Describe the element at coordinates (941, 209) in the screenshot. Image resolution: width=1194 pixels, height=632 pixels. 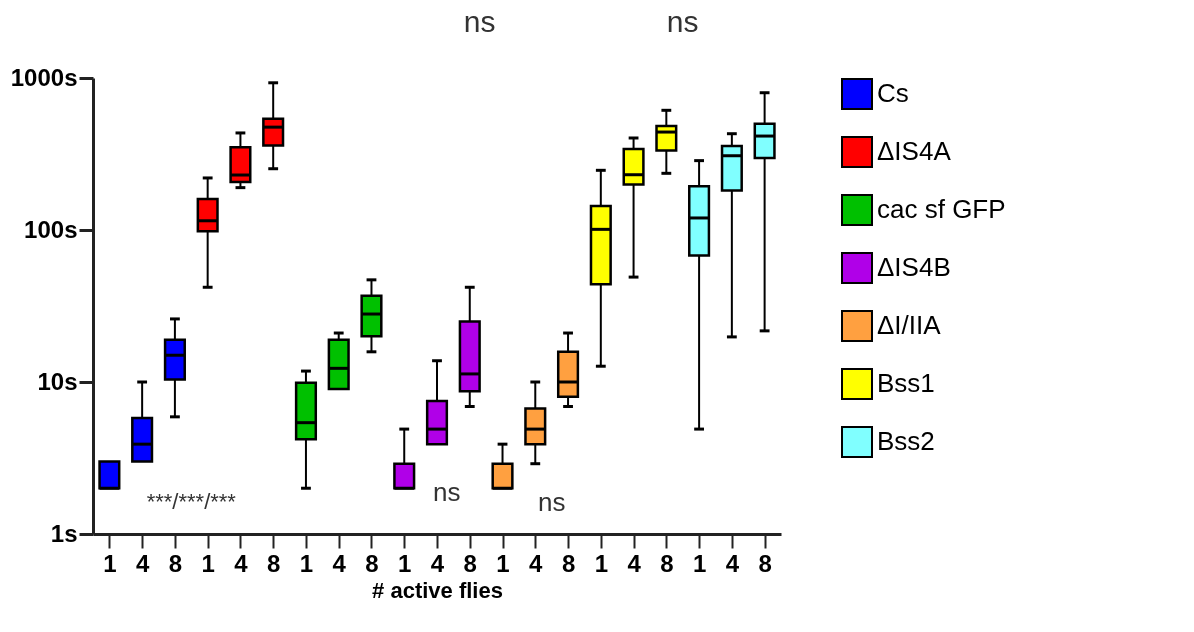
I see `legend-label: cac sf GFP` at that location.